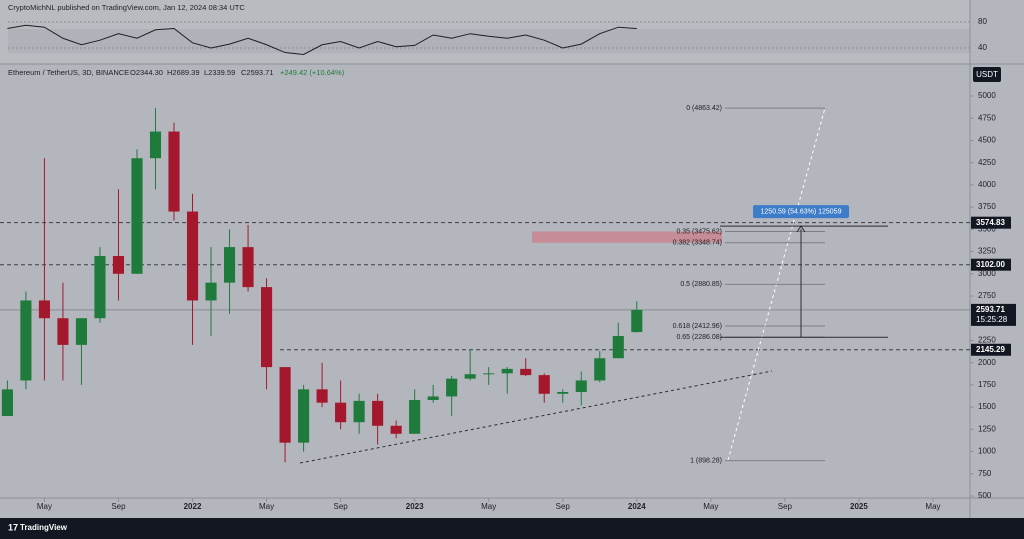  What do you see at coordinates (183, 72) in the screenshot?
I see `legend-ohlc: H2689.39` at bounding box center [183, 72].